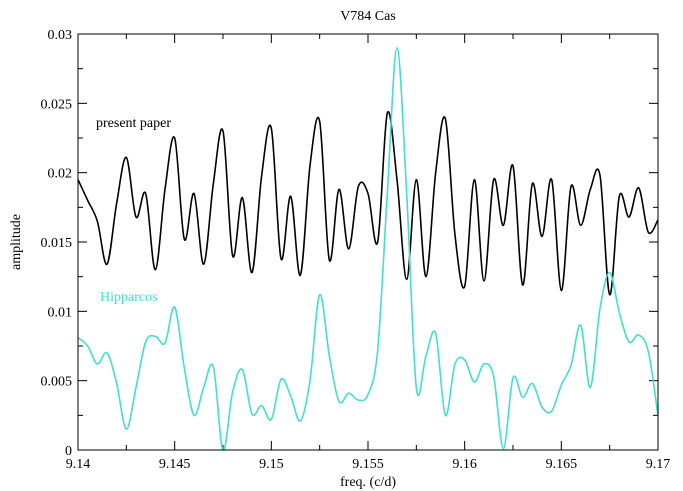 The image size is (683, 491). I want to click on y-tick-label: 0, so click(68, 451).